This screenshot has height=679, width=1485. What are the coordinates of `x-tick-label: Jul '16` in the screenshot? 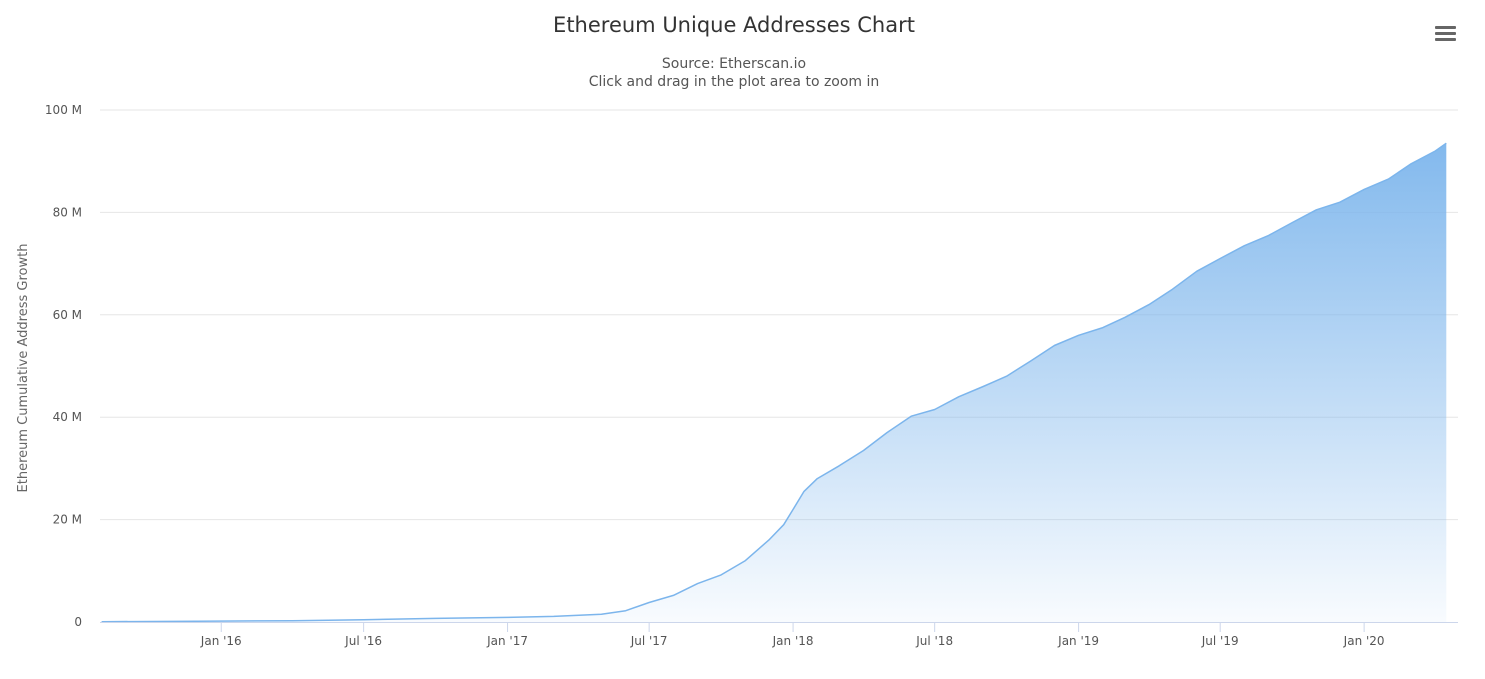 It's located at (363, 641).